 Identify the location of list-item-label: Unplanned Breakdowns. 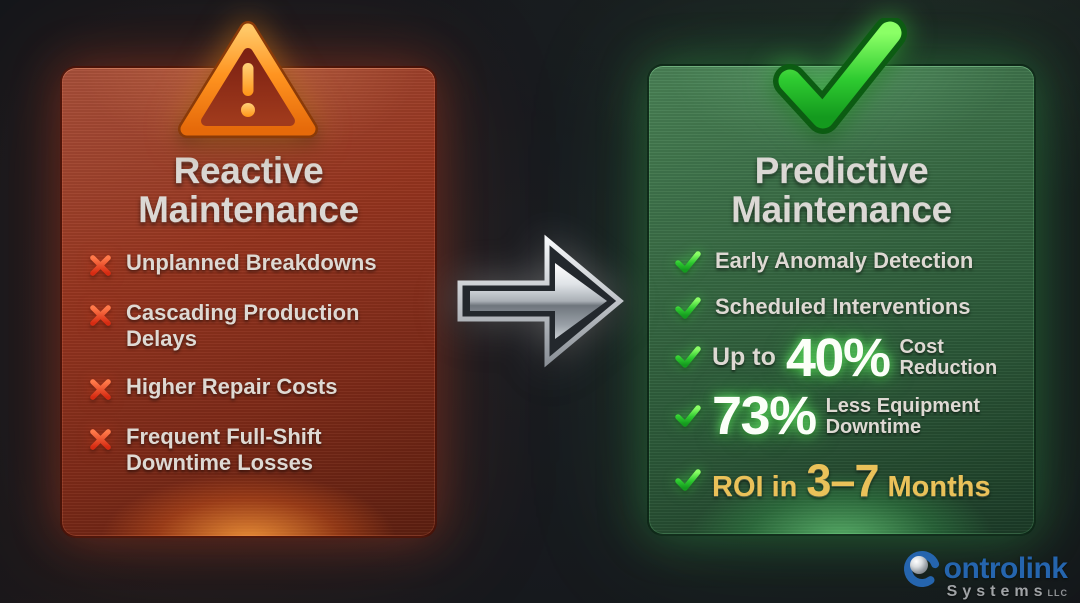
(251, 262).